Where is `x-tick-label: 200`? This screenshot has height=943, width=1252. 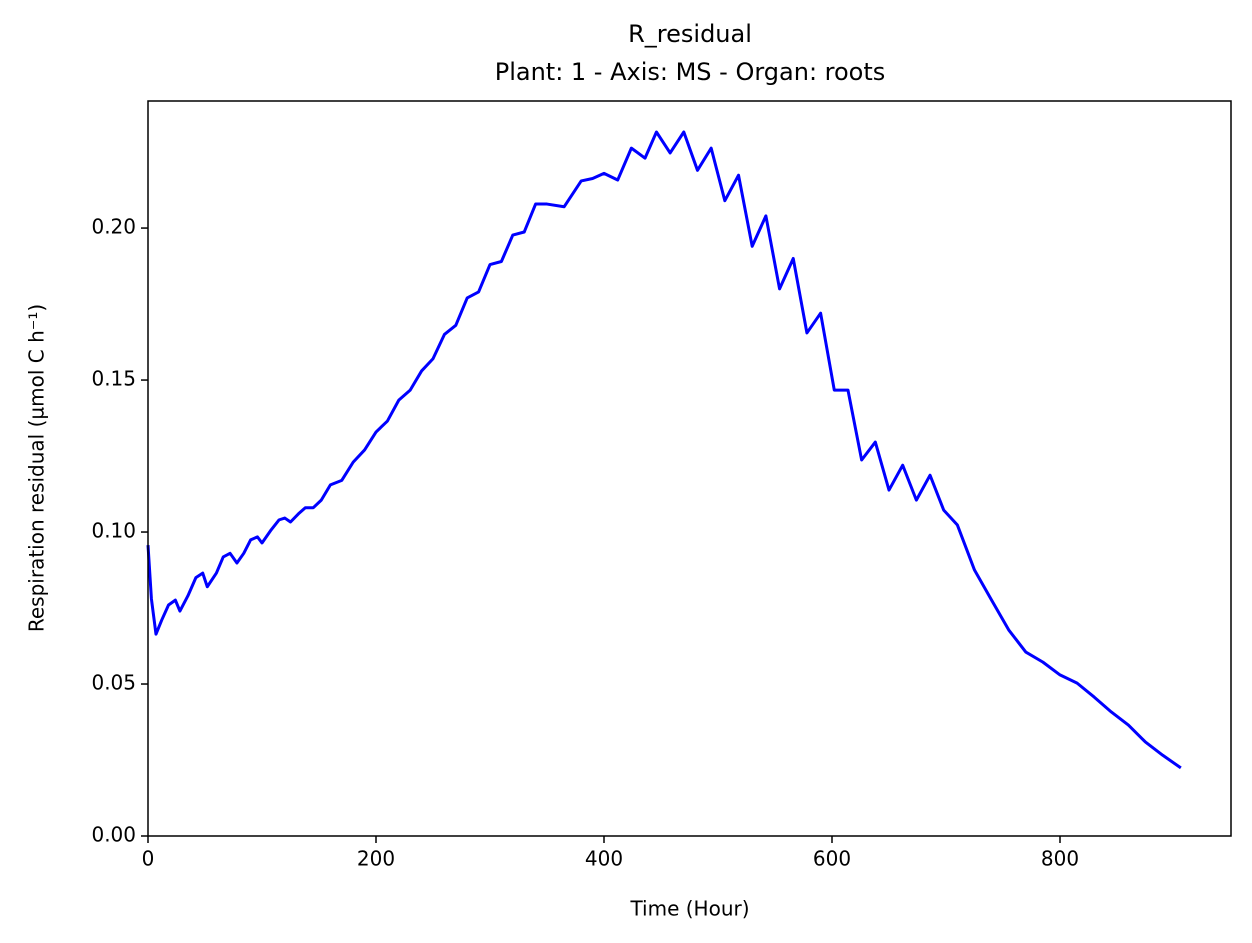 x-tick-label: 200 is located at coordinates (376, 859).